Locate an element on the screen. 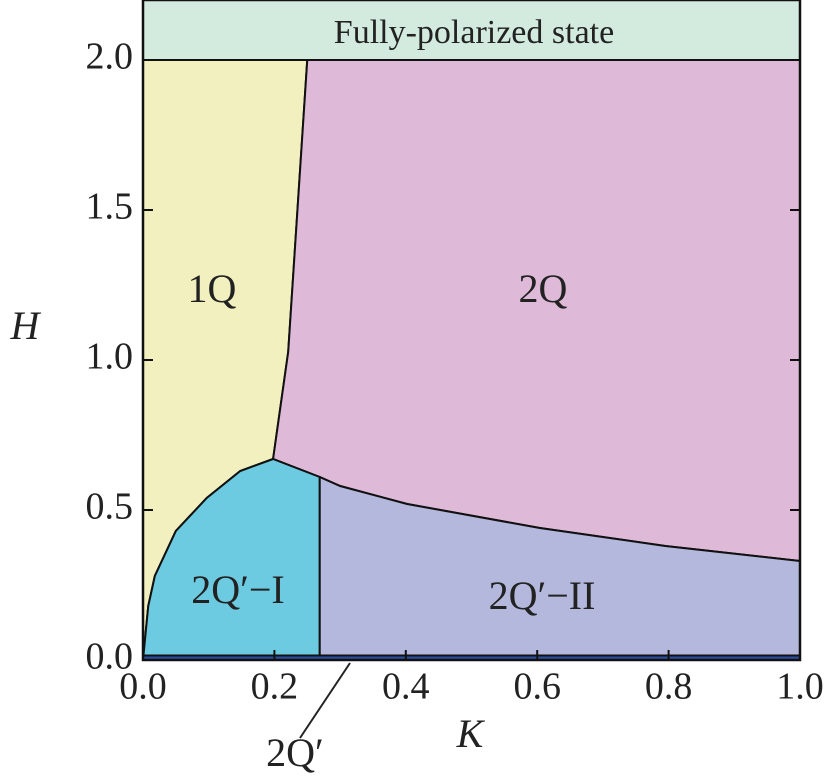 The width and height of the screenshot is (830, 784). region-label: 2Q′ is located at coordinates (295, 752).